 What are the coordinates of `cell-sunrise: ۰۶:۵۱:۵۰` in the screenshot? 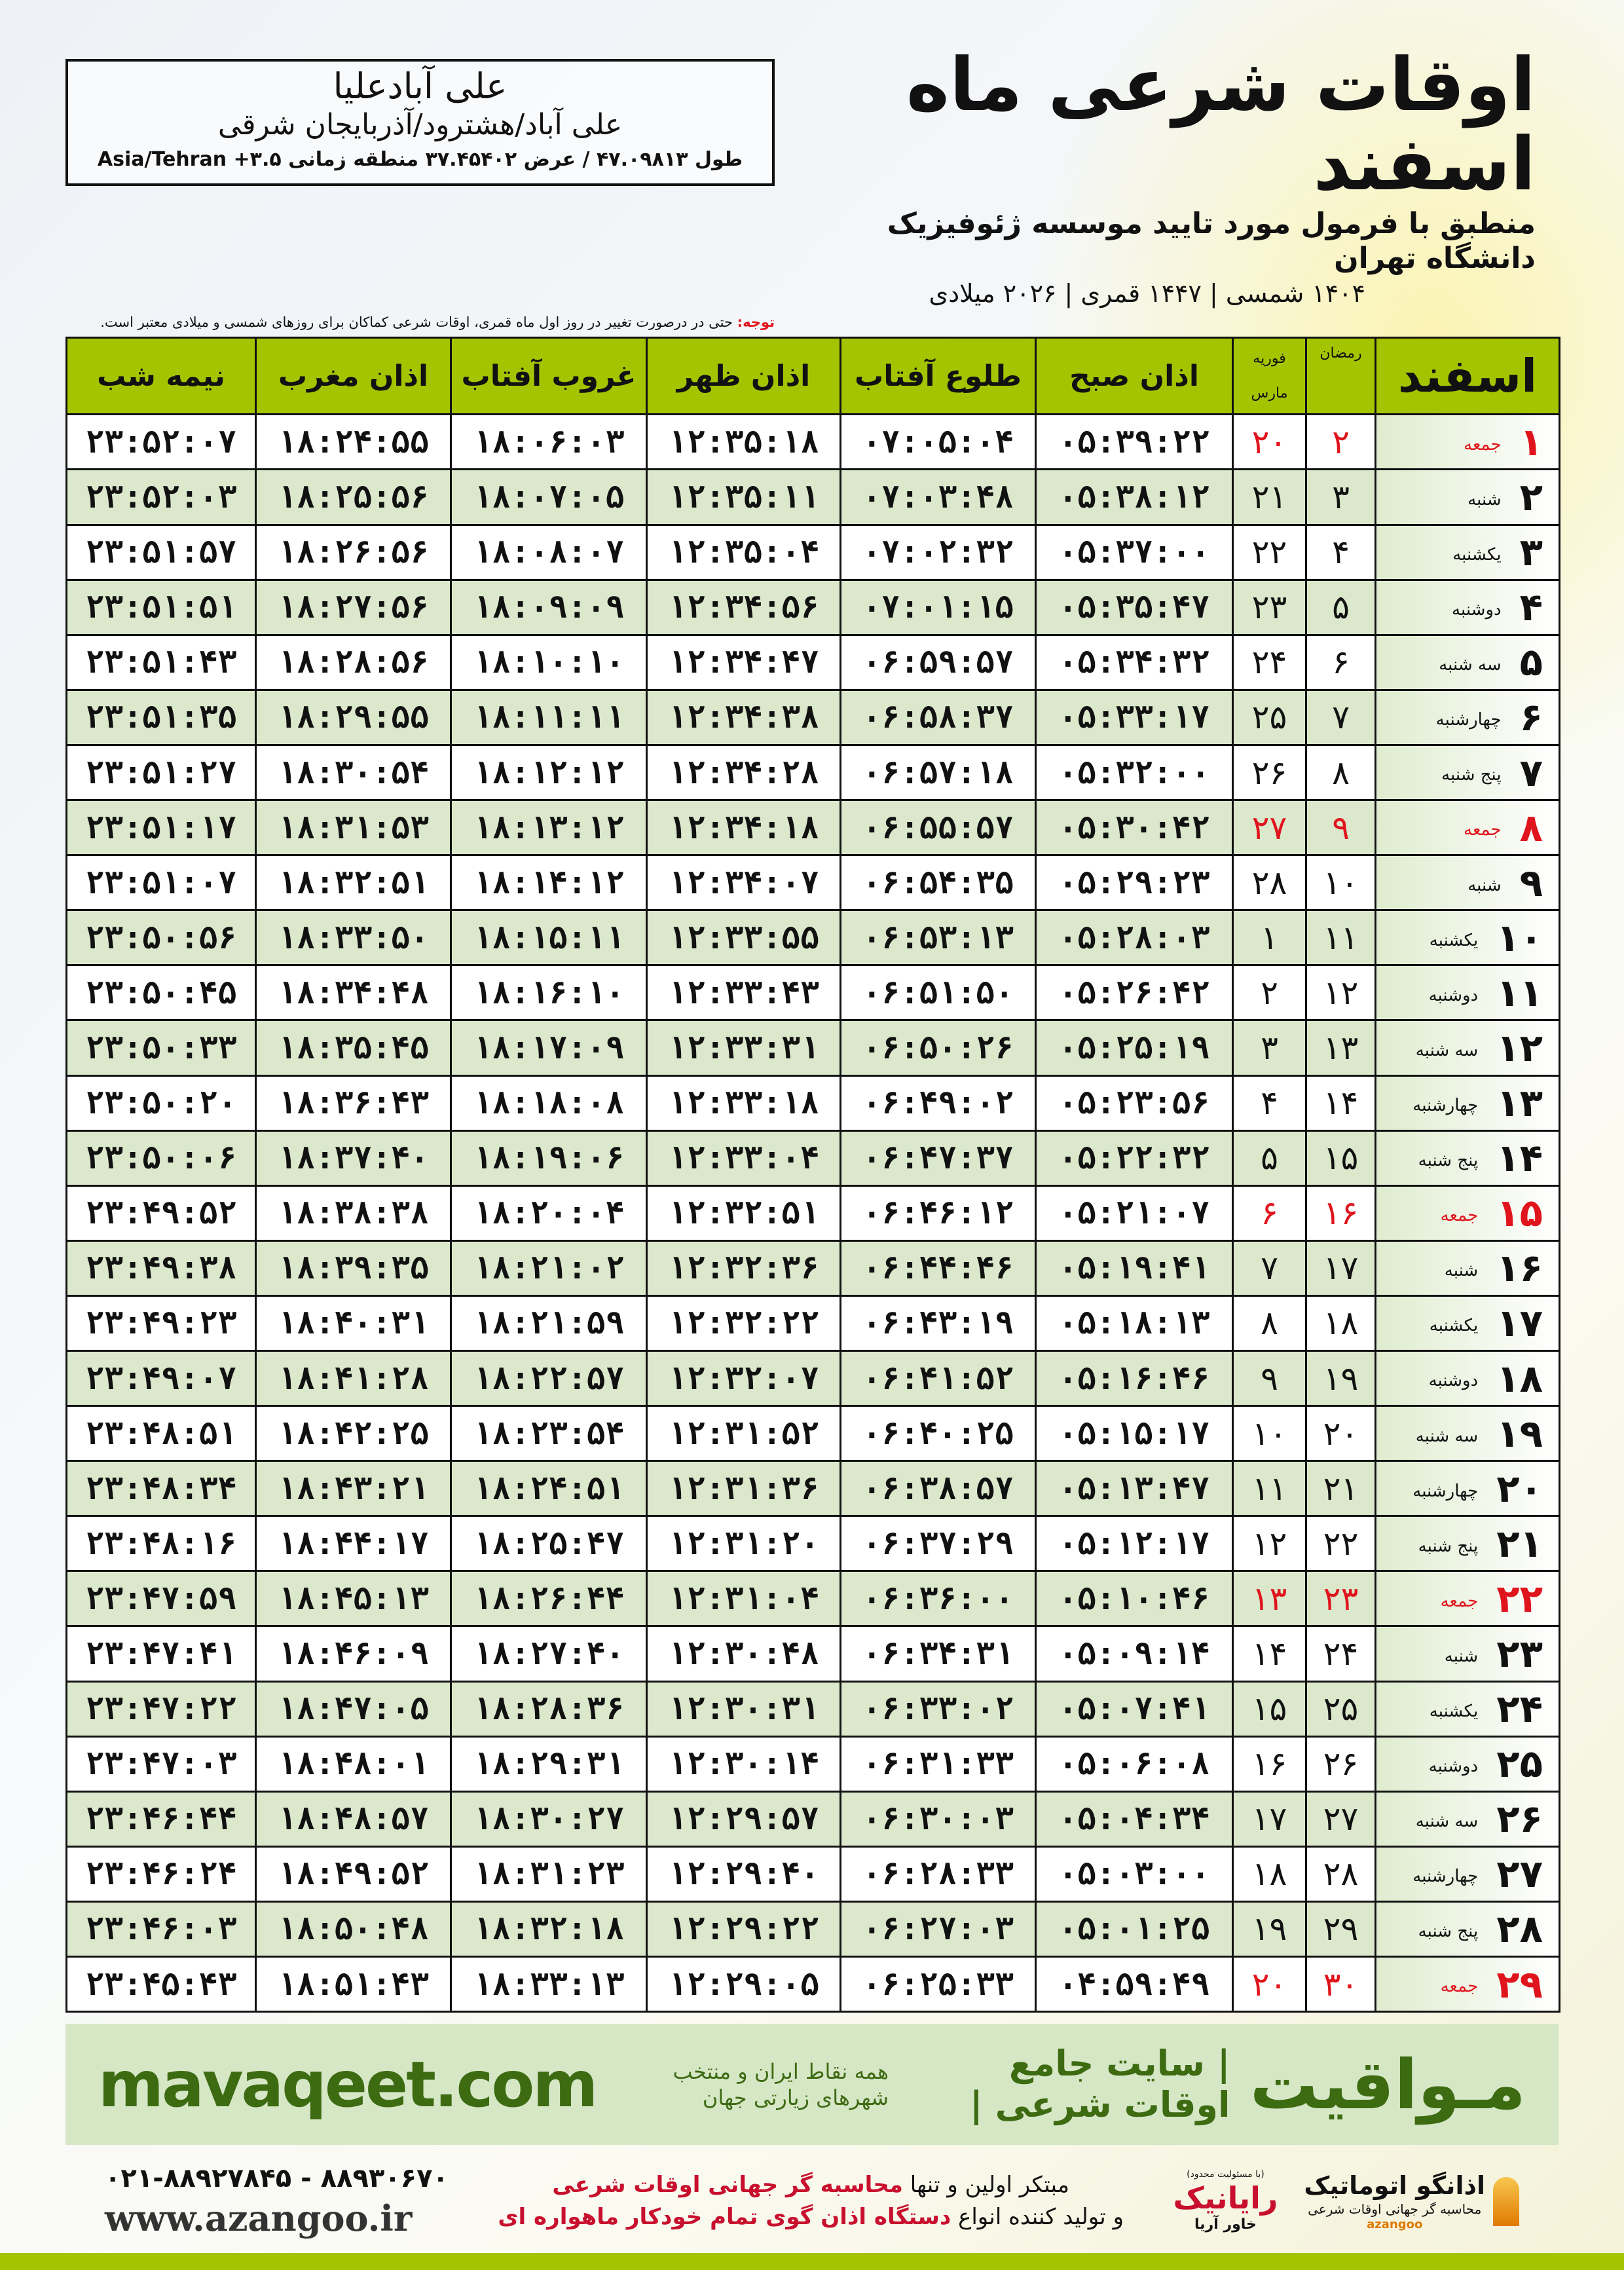 It's located at (938, 993).